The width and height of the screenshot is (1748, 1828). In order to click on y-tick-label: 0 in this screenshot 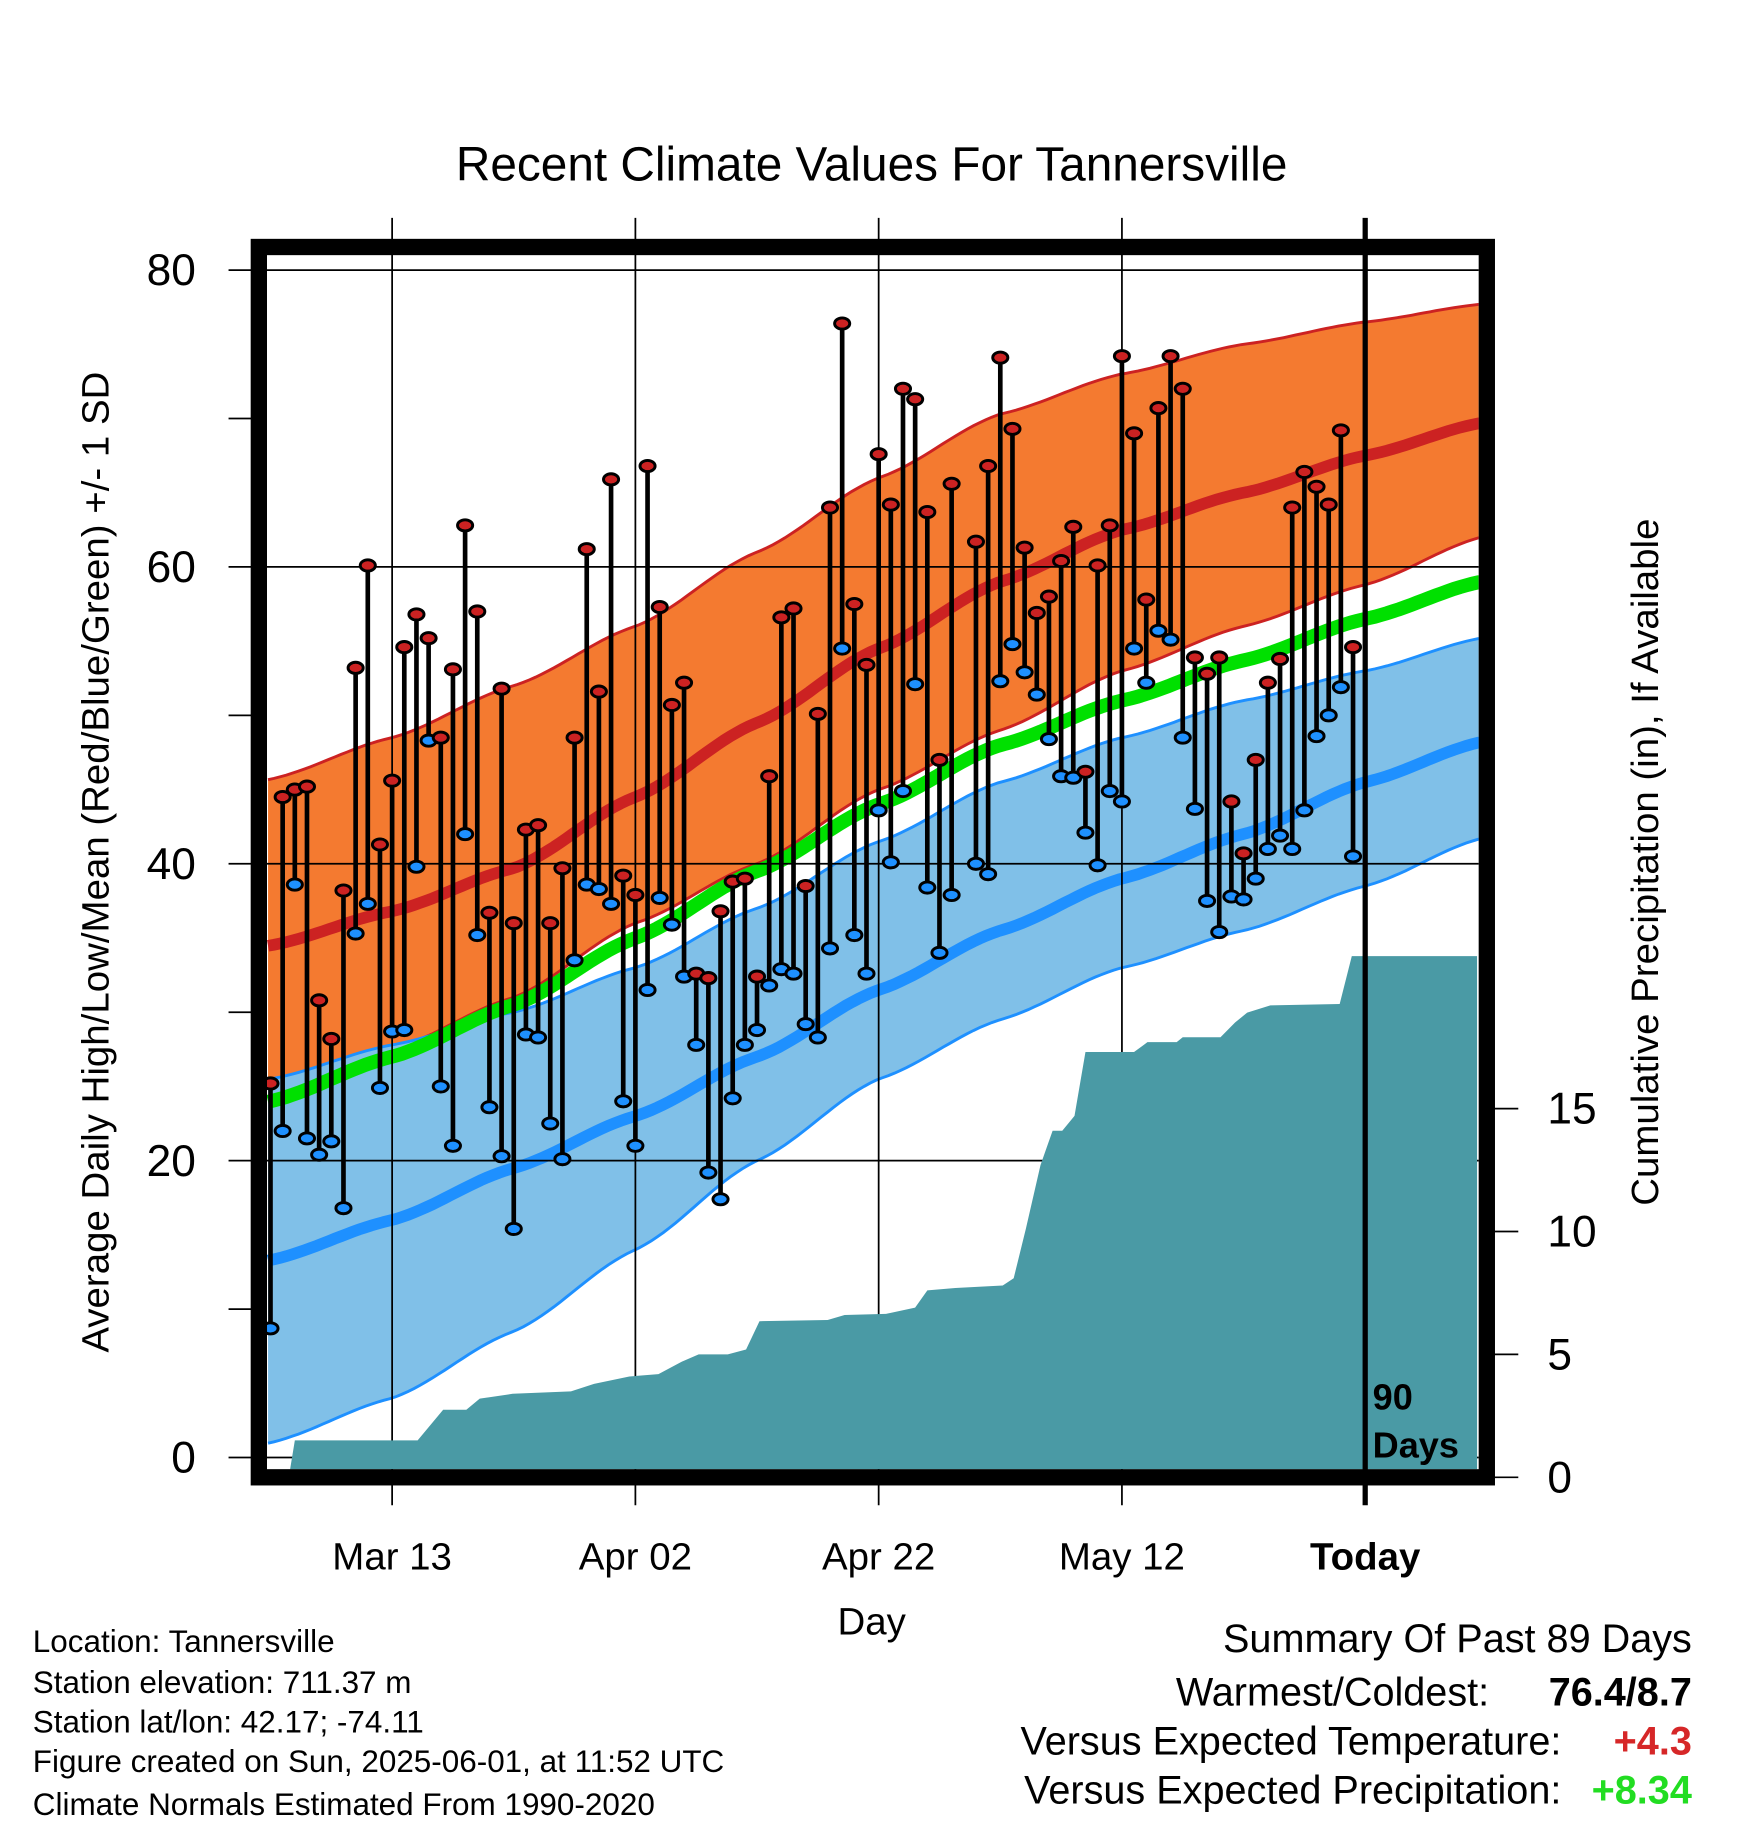, I will do `click(183, 1458)`.